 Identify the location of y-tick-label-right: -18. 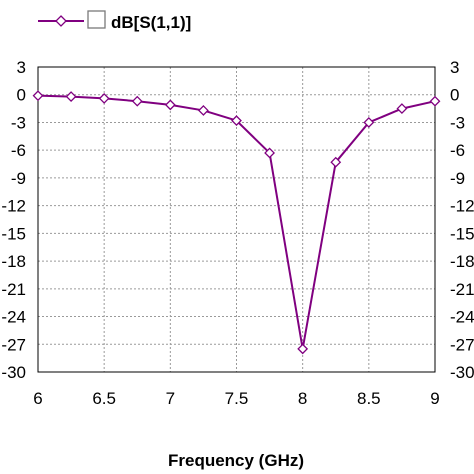
(462, 261).